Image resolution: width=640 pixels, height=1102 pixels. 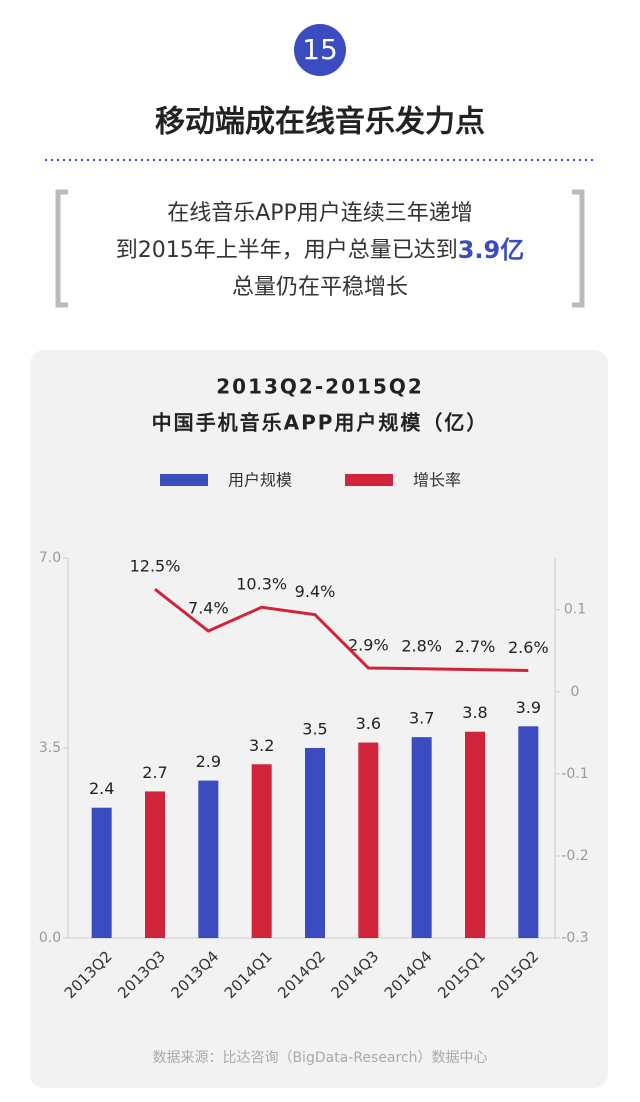 I want to click on bar-label: 3.9, so click(x=528, y=707).